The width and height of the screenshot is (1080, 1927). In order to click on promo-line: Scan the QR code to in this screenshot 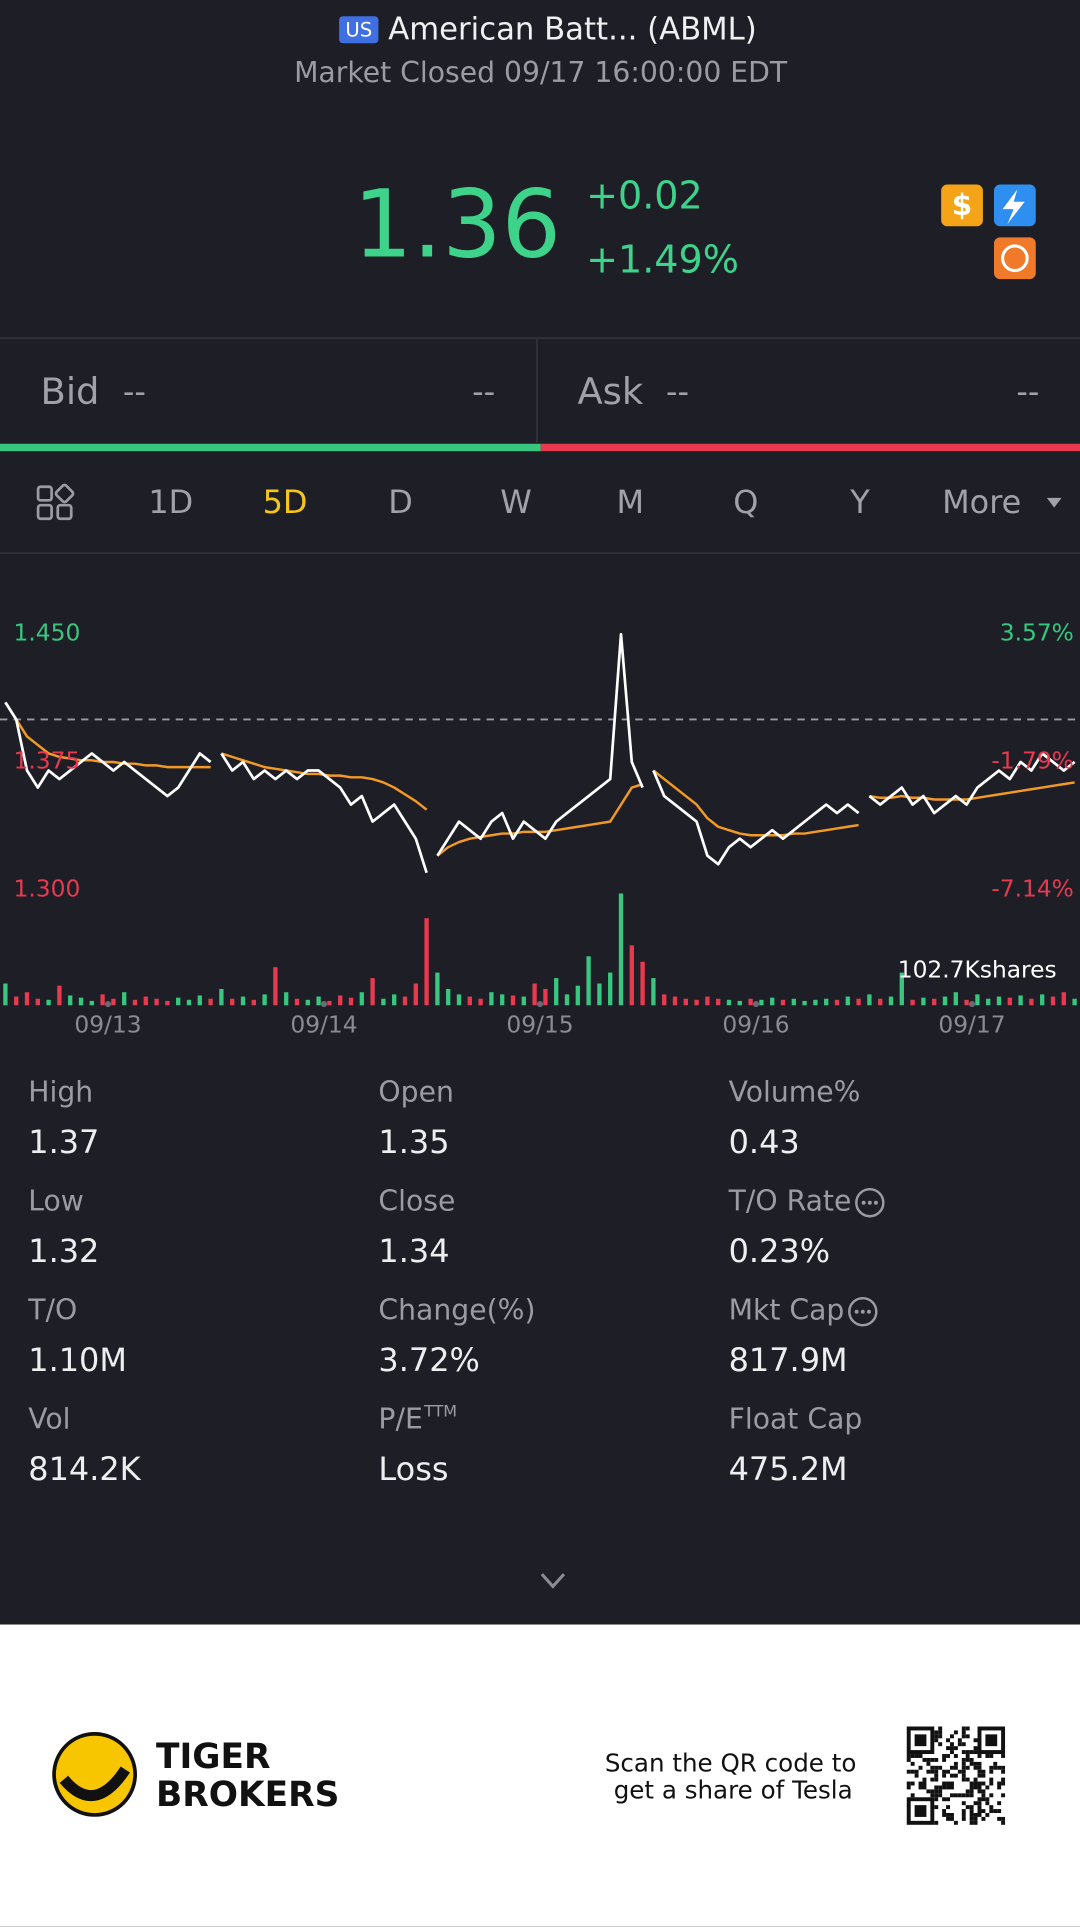, I will do `click(731, 1763)`.